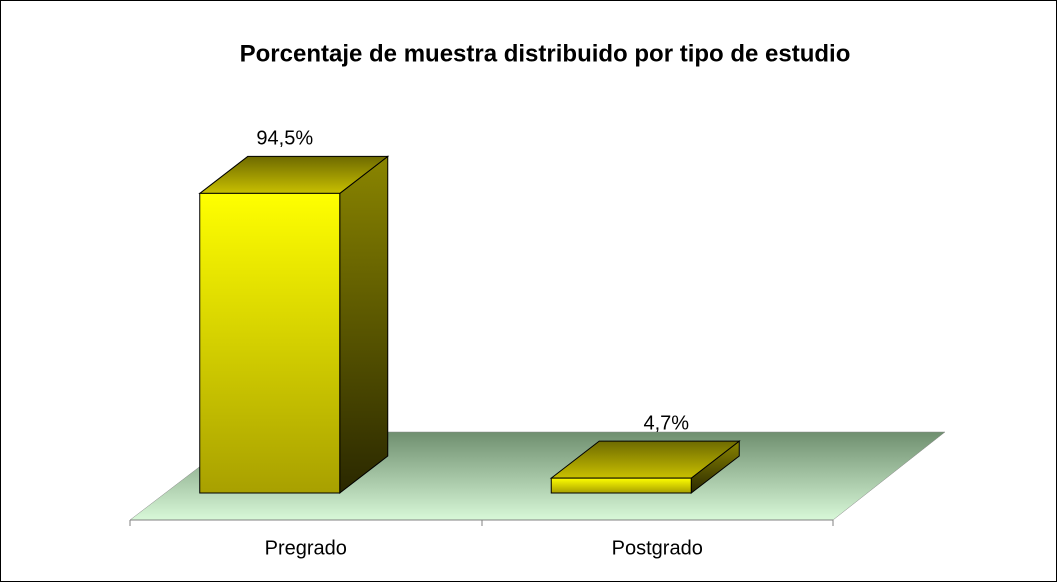  I want to click on bar-side, so click(364, 325).